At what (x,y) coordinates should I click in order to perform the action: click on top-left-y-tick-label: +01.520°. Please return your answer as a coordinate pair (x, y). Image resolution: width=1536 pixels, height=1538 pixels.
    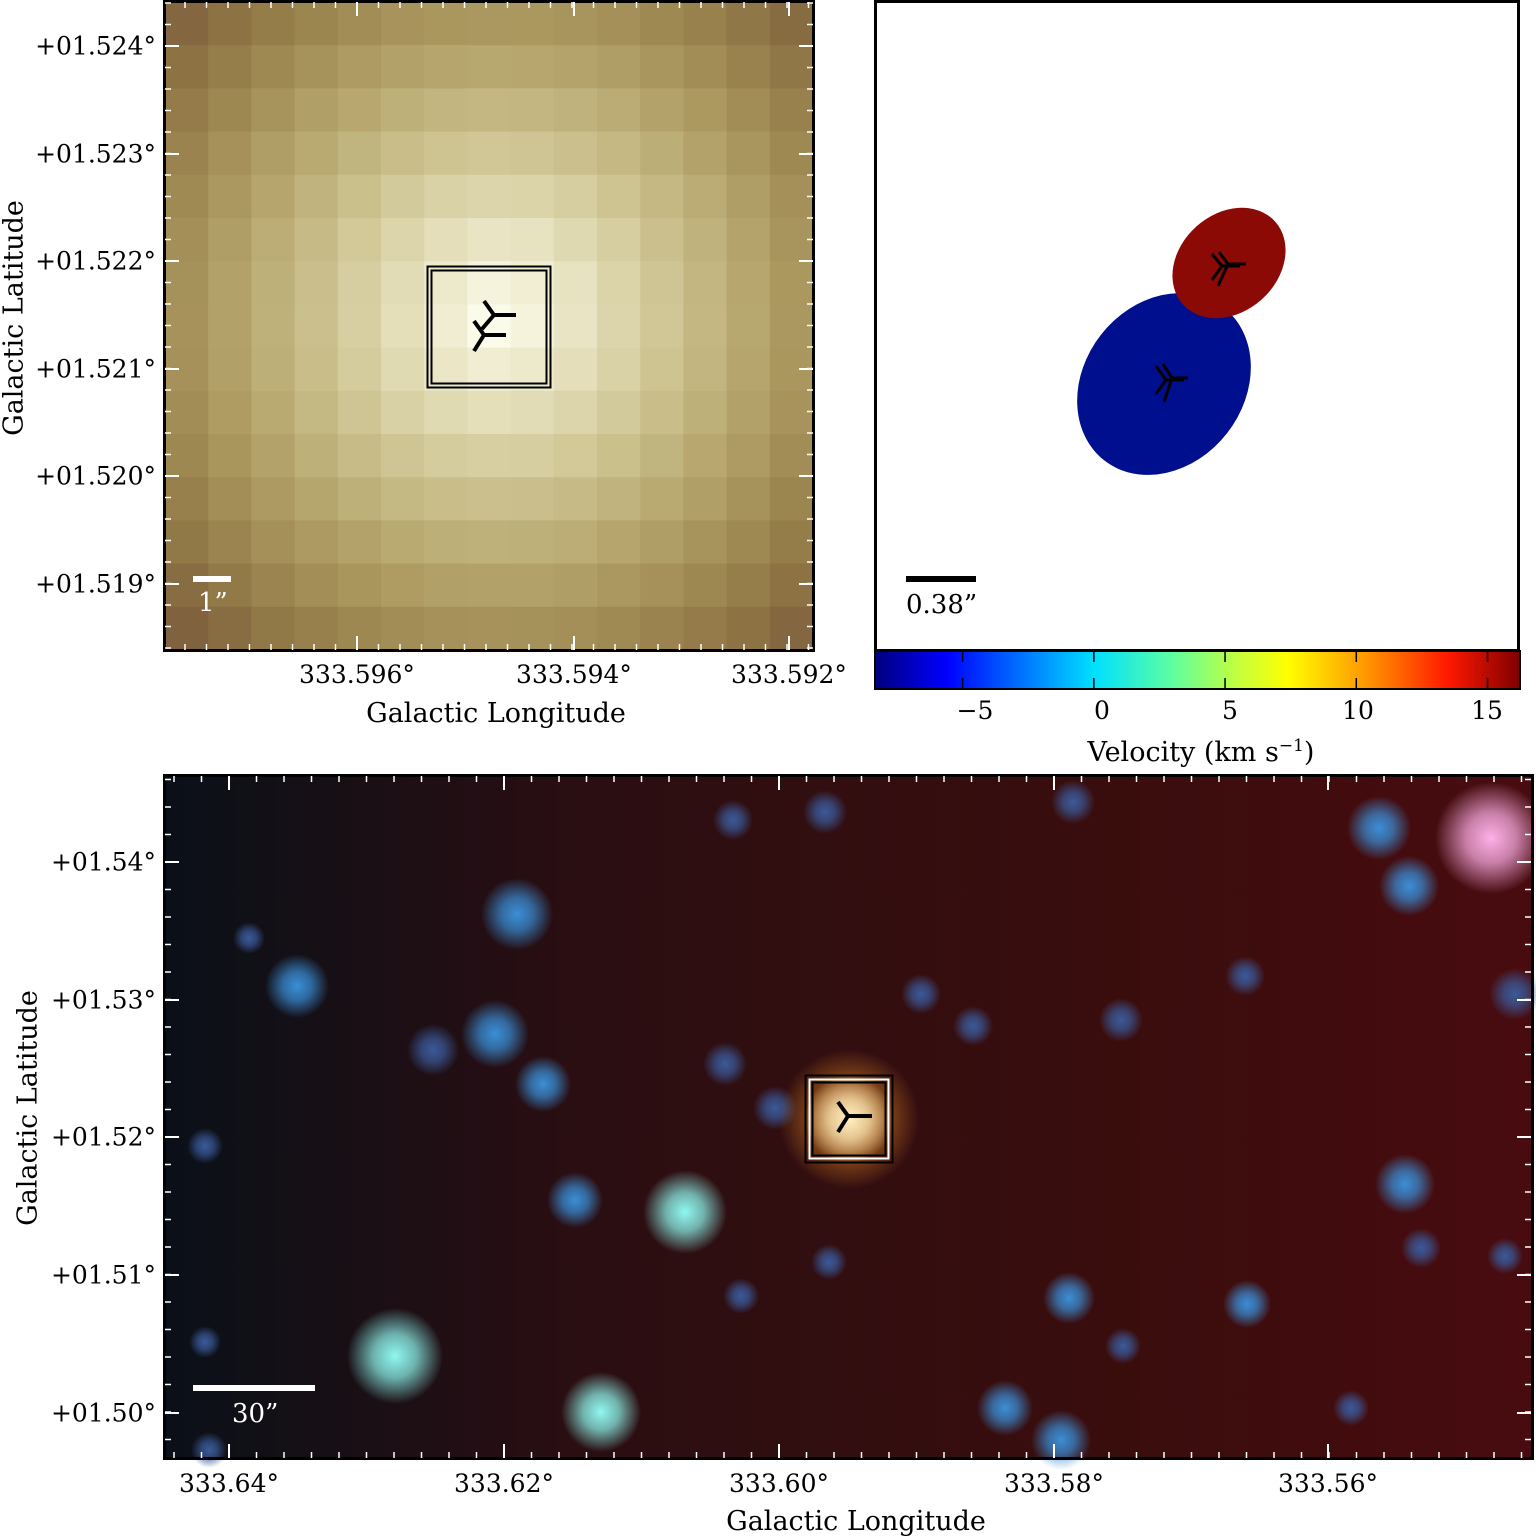
    Looking at the image, I should click on (95, 476).